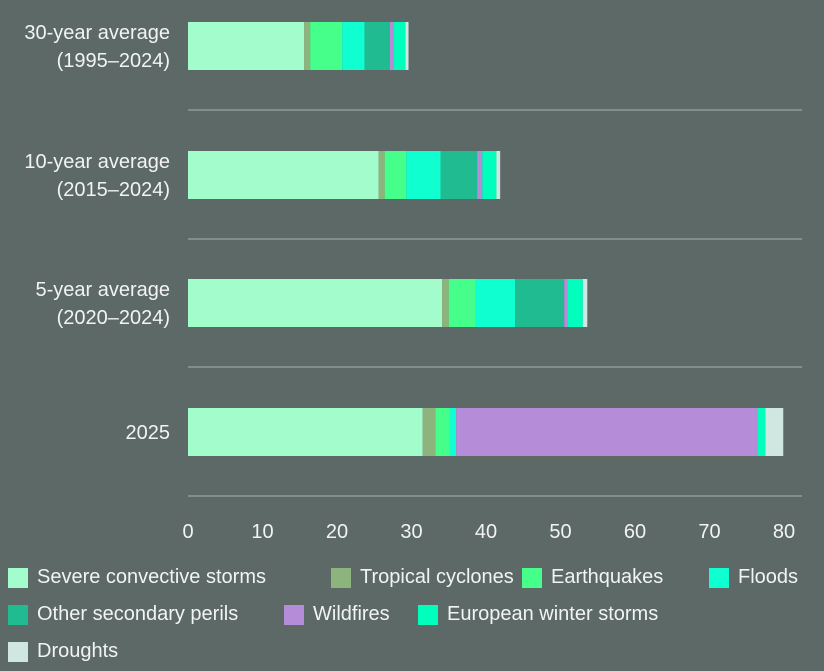  I want to click on x-tick-label: 60, so click(635, 532).